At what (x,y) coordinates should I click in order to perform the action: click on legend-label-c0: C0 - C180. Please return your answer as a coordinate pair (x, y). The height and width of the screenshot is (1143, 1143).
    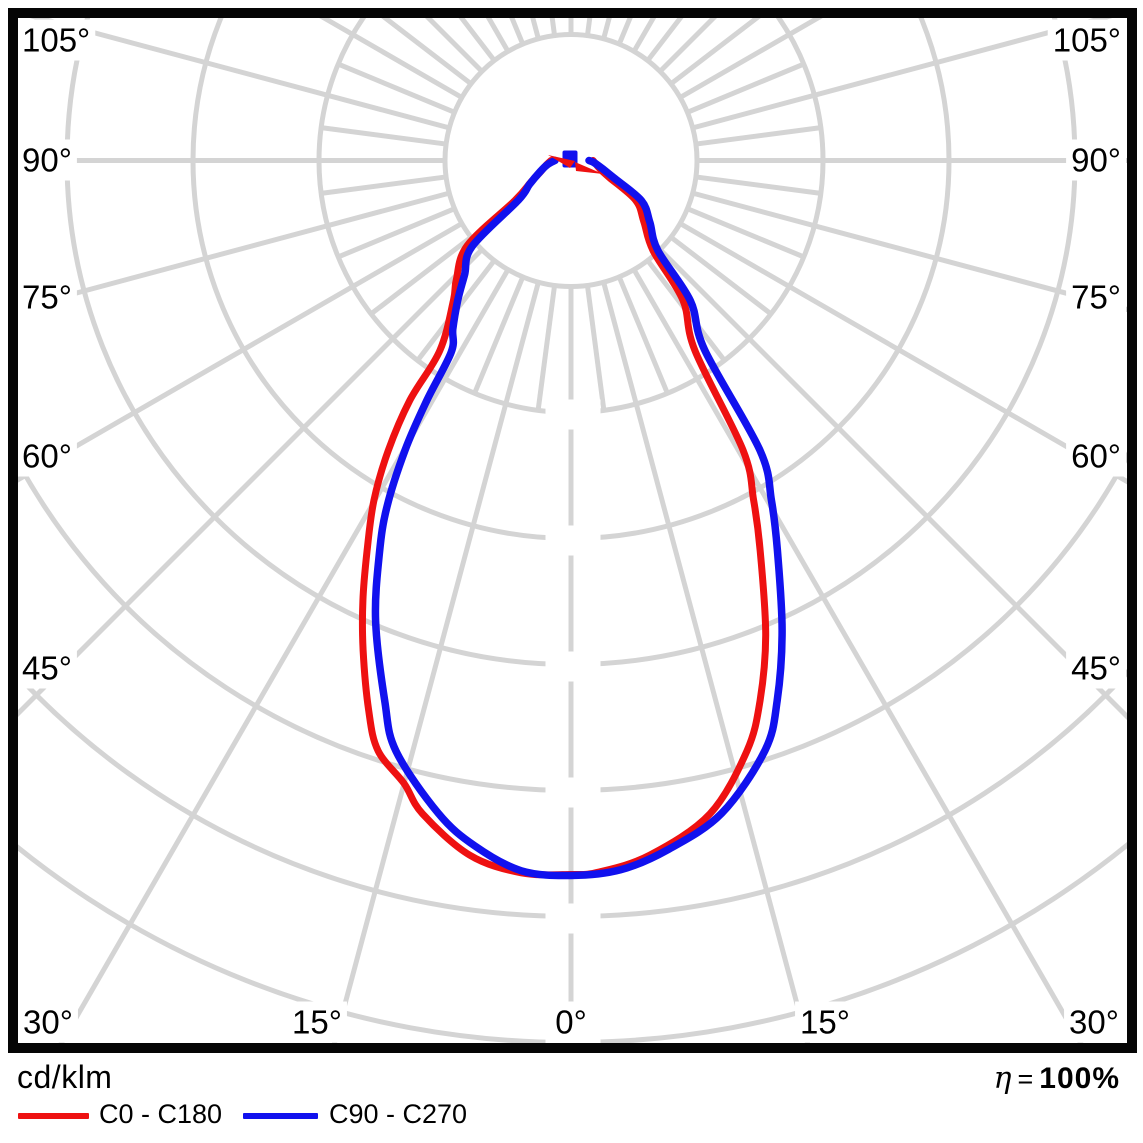
    Looking at the image, I should click on (161, 1114).